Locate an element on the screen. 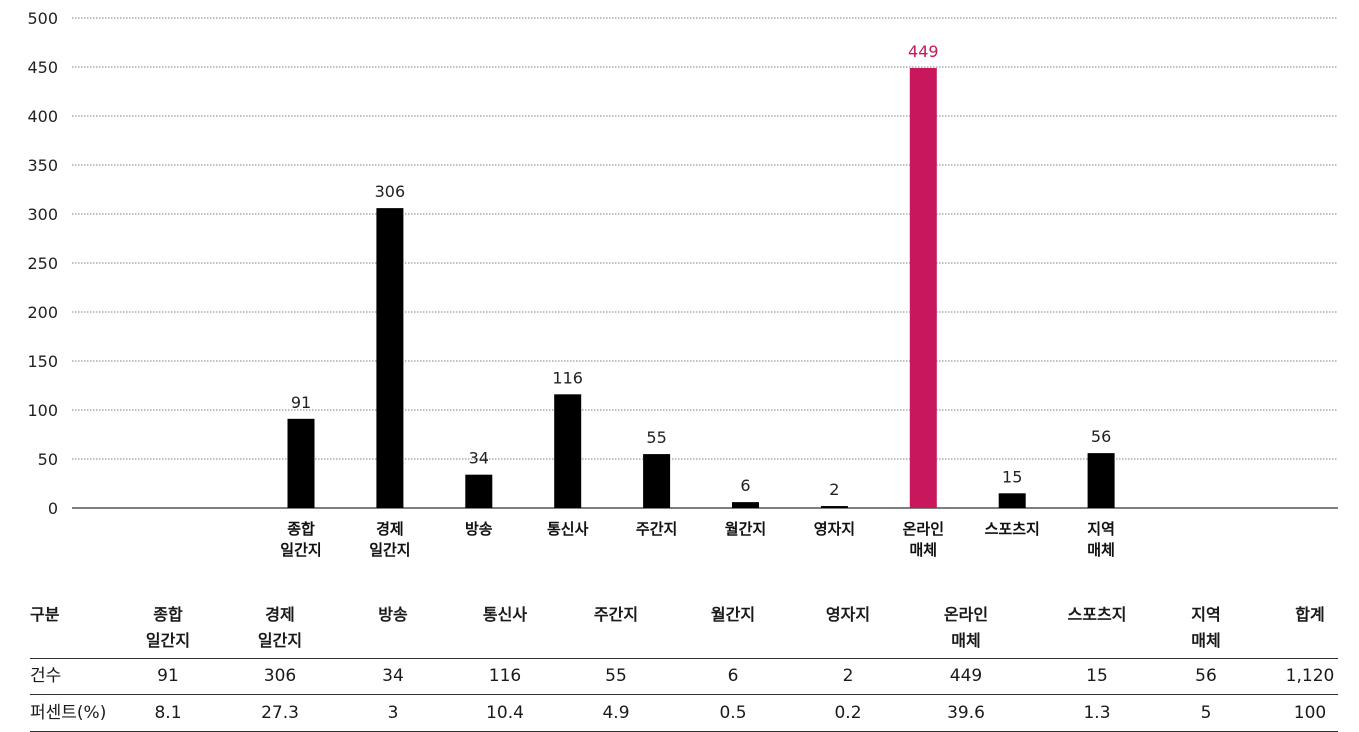 The image size is (1359, 732). y-tick-label: 50 is located at coordinates (48, 459).